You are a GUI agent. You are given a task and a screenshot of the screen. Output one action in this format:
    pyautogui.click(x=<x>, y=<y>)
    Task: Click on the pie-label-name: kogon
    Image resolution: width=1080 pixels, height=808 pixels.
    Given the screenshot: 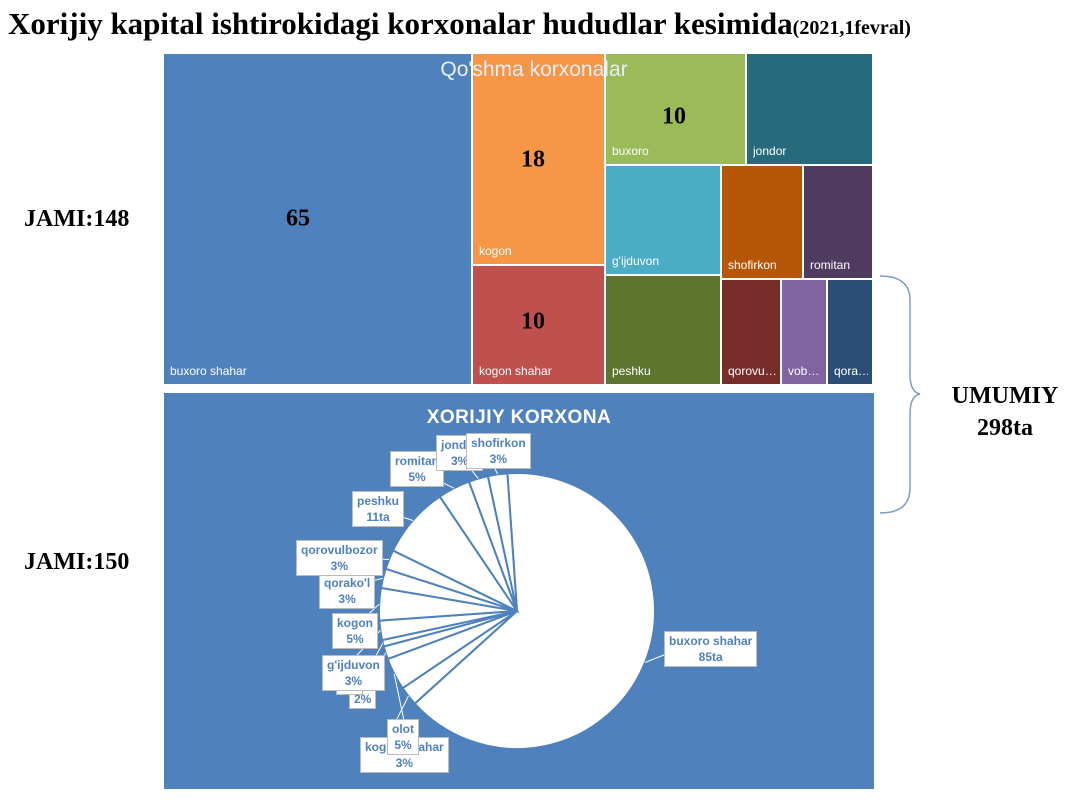 What is the action you would take?
    pyautogui.click(x=355, y=623)
    